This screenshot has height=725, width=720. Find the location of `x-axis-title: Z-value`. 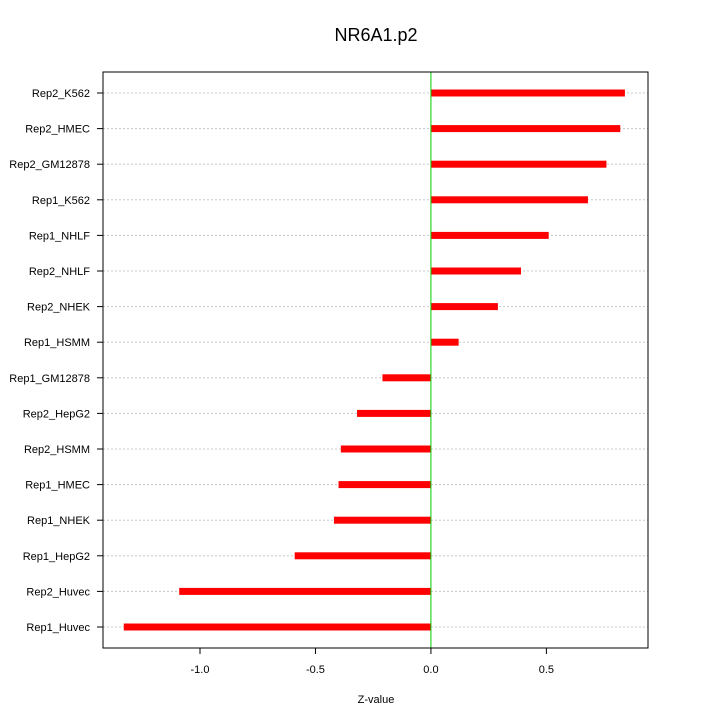

x-axis-title: Z-value is located at coordinates (376, 700).